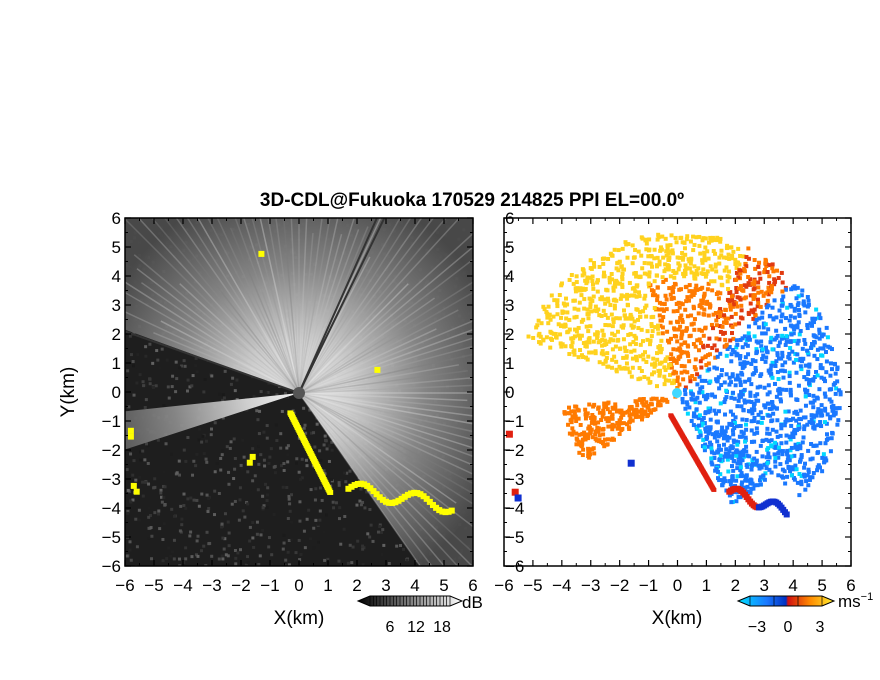 This screenshot has height=680, width=880. I want to click on x-tick-label: −1, so click(269, 585).